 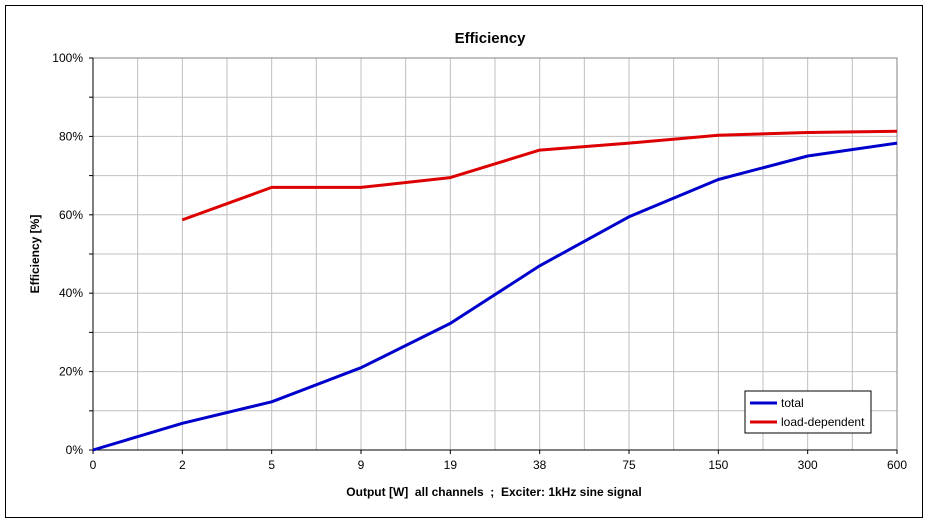 What do you see at coordinates (897, 465) in the screenshot?
I see `x-tick-label: 600` at bounding box center [897, 465].